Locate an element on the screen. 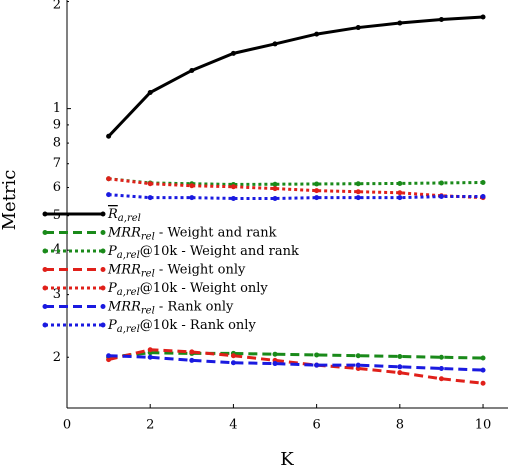 The width and height of the screenshot is (508, 470). x-tick-label: 2 is located at coordinates (150, 425).